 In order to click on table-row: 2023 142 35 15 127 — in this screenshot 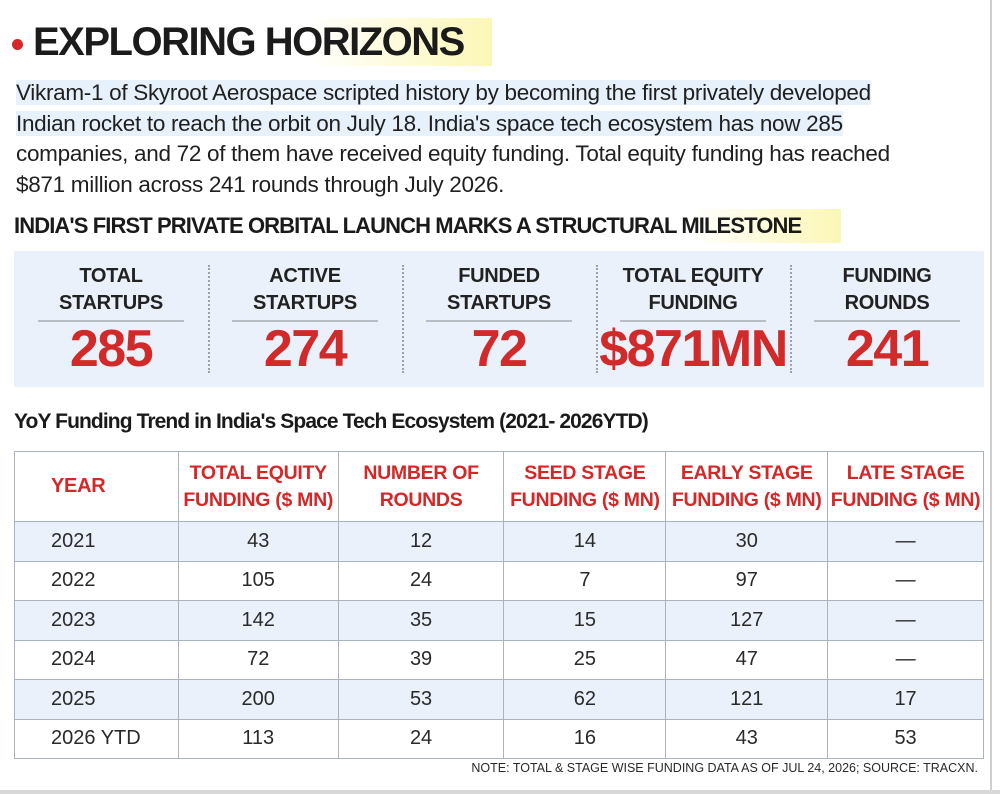, I will do `click(499, 620)`.